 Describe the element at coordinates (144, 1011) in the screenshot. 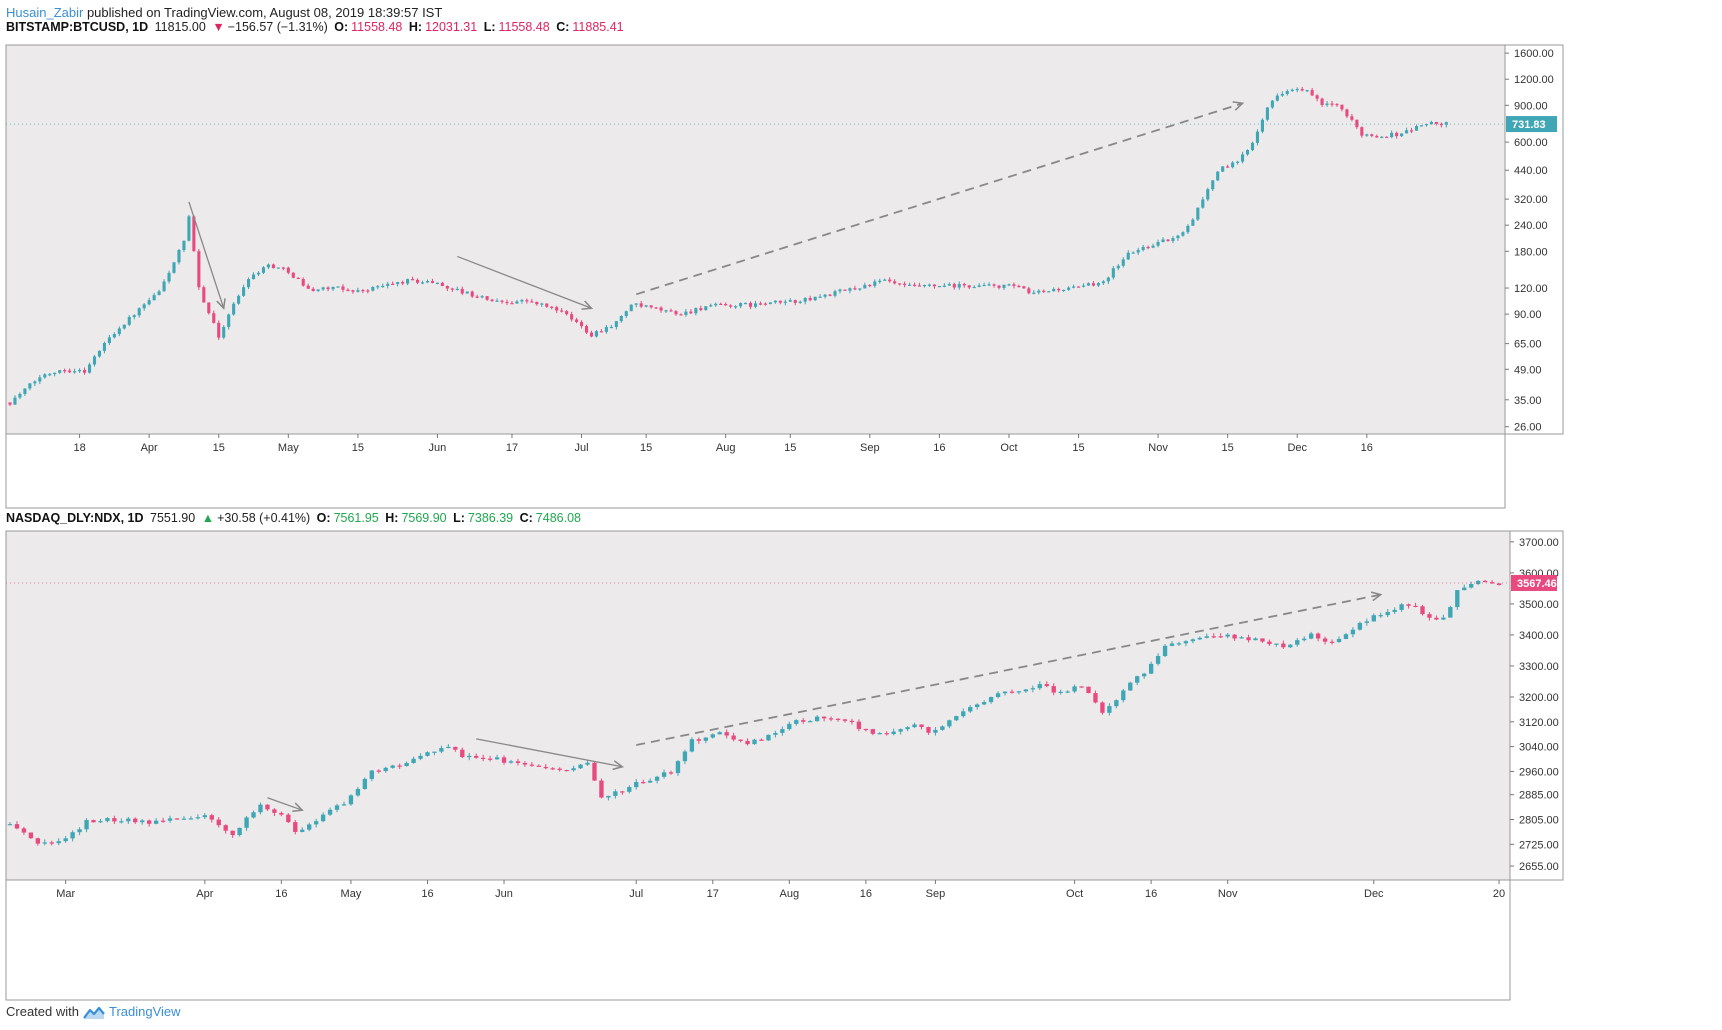

I see `tradingview-brand-link: TradingView` at that location.